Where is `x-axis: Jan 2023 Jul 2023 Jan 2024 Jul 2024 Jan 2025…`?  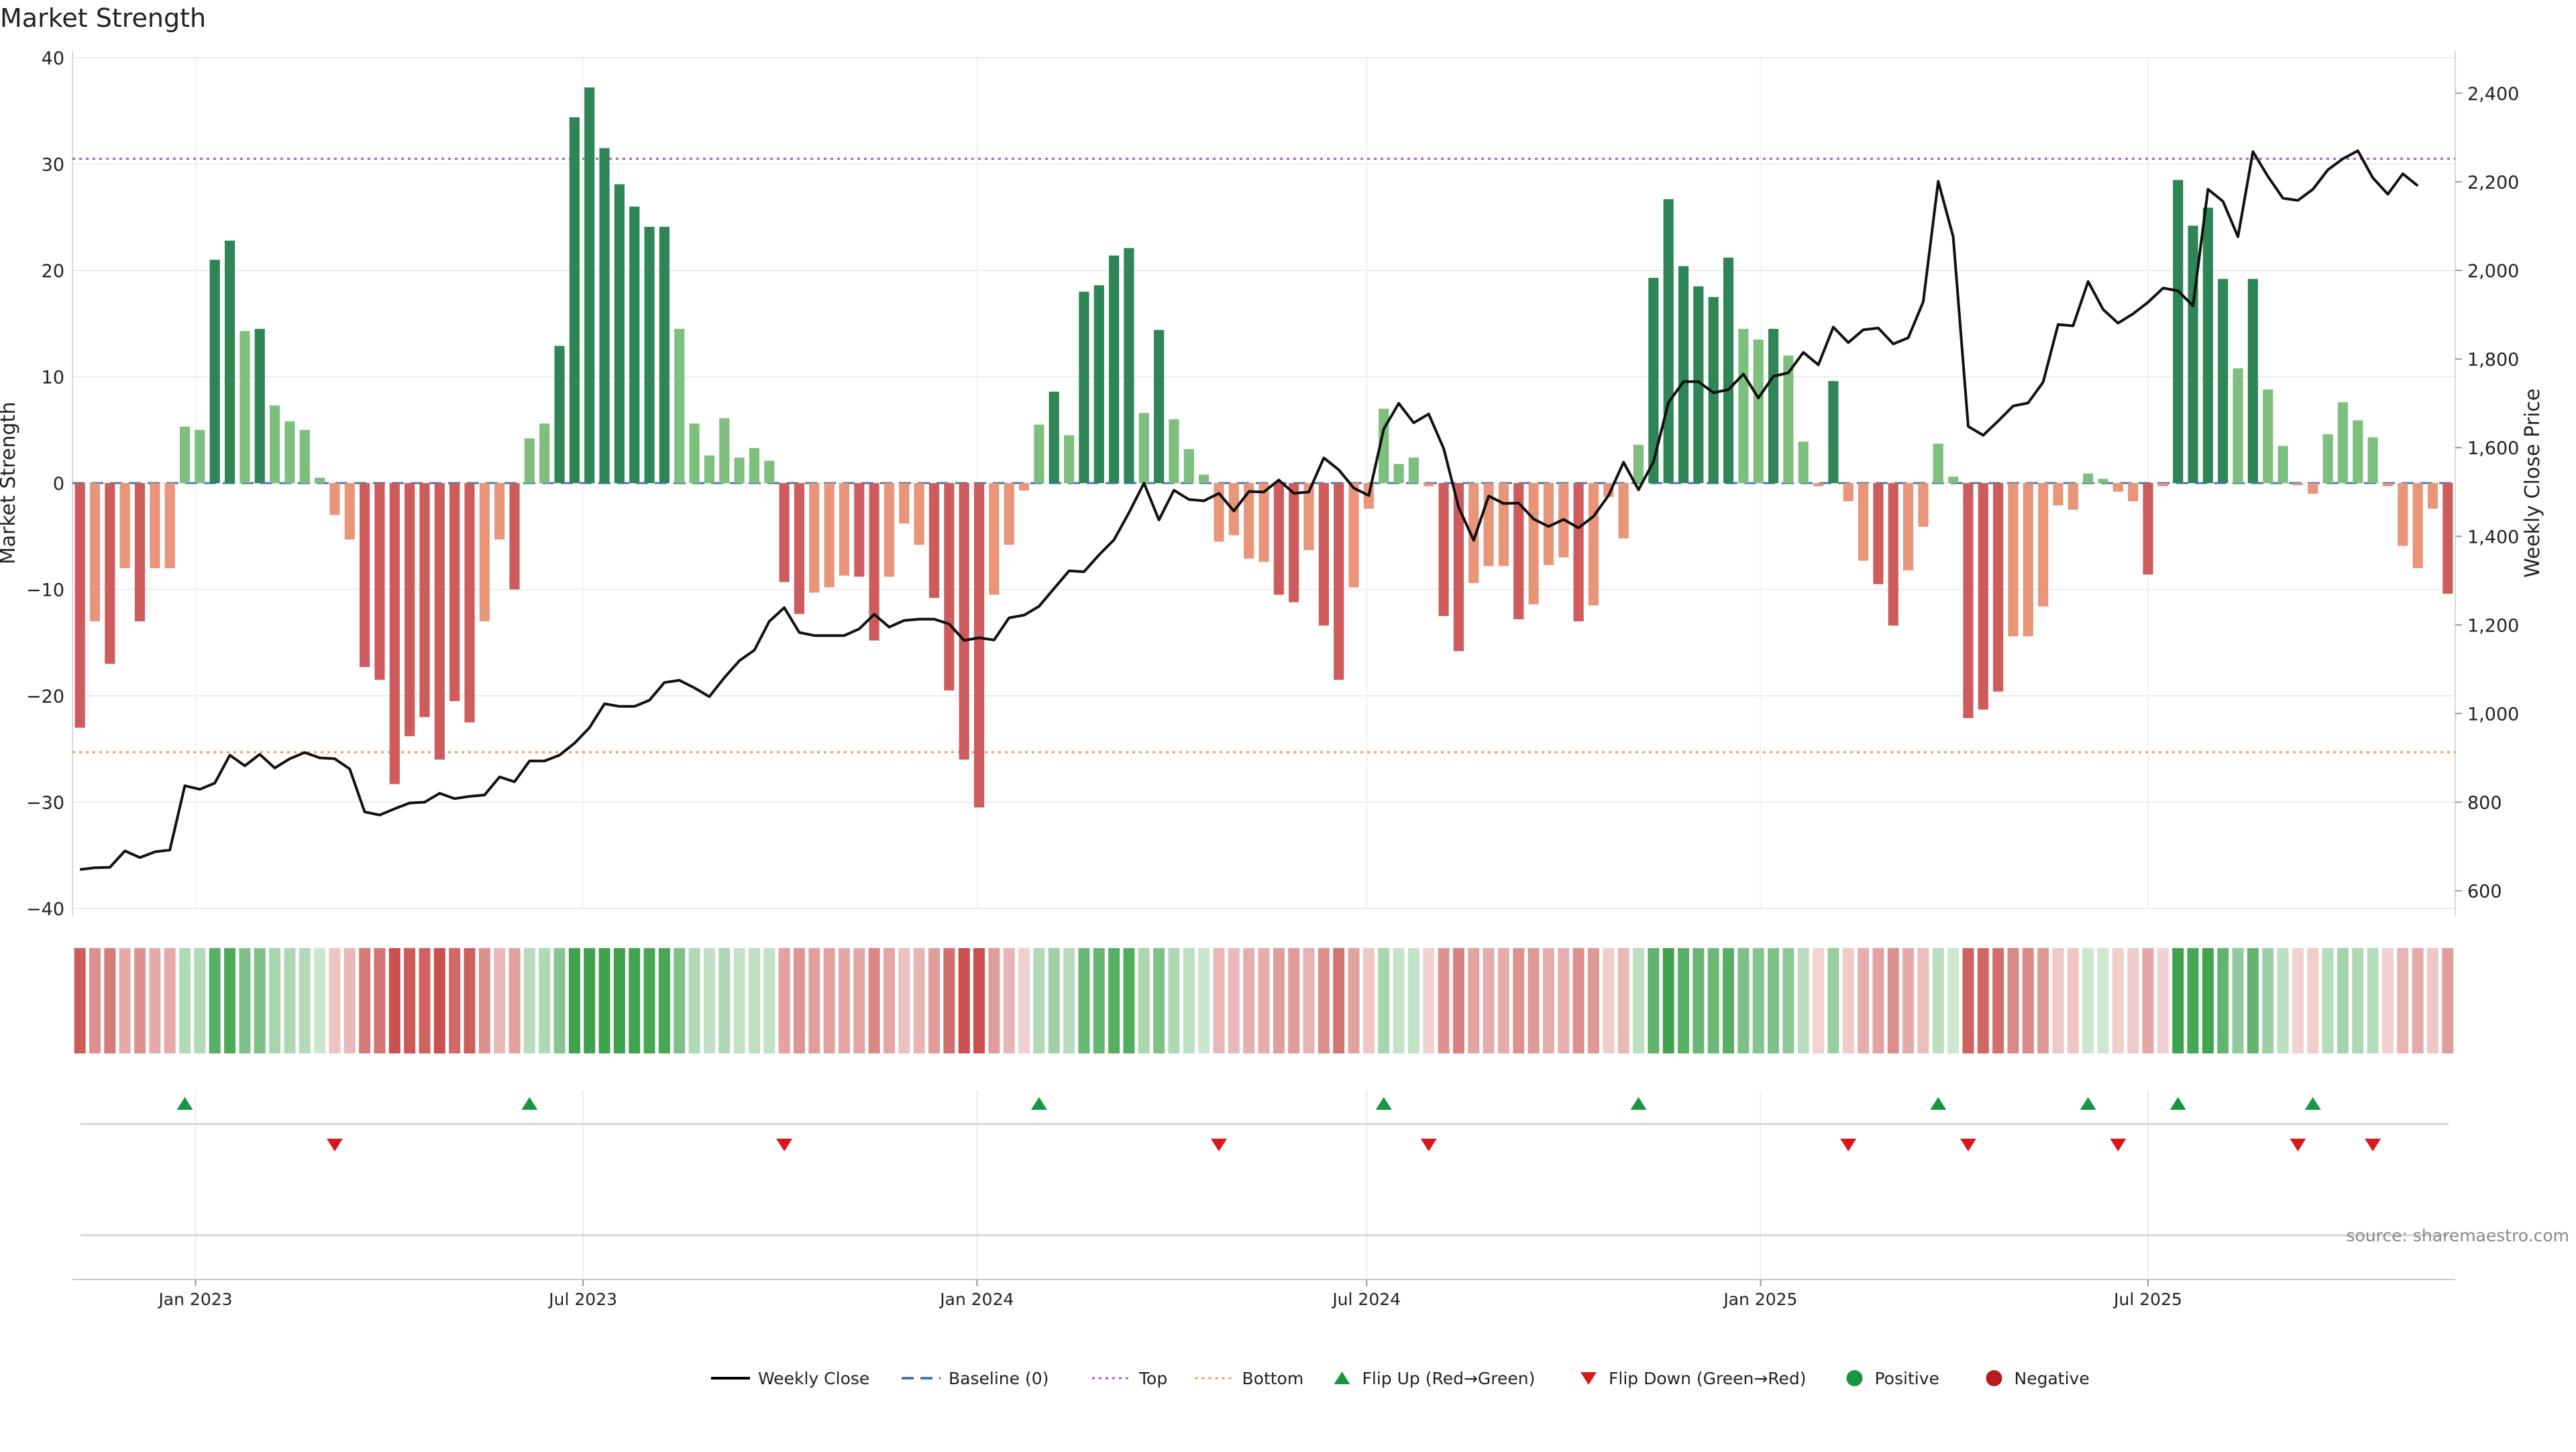 x-axis: Jan 2023 Jul 2023 Jan 2024 Jul 2024 Jan 2025… is located at coordinates (1263, 1294).